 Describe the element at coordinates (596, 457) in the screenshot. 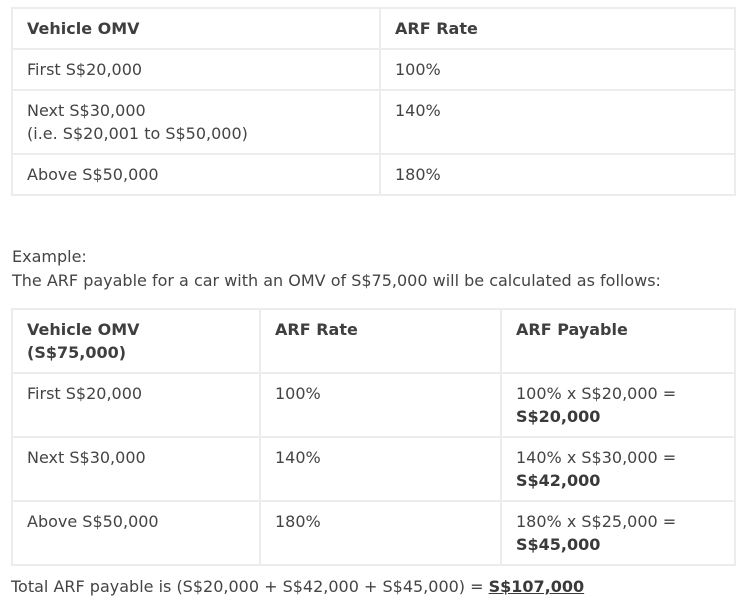

I see `payable-calc: 140% x S$30,000 =` at that location.